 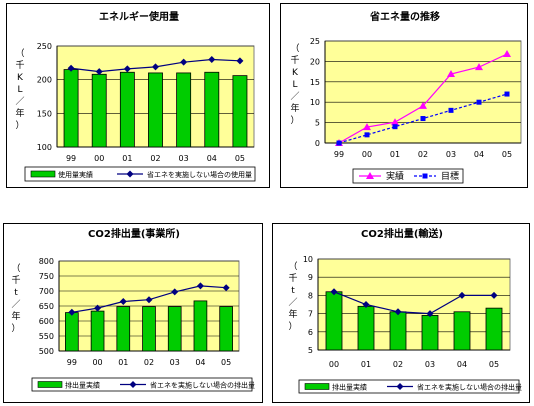 I want to click on chart-title: エネルギー使用量, so click(x=139, y=16).